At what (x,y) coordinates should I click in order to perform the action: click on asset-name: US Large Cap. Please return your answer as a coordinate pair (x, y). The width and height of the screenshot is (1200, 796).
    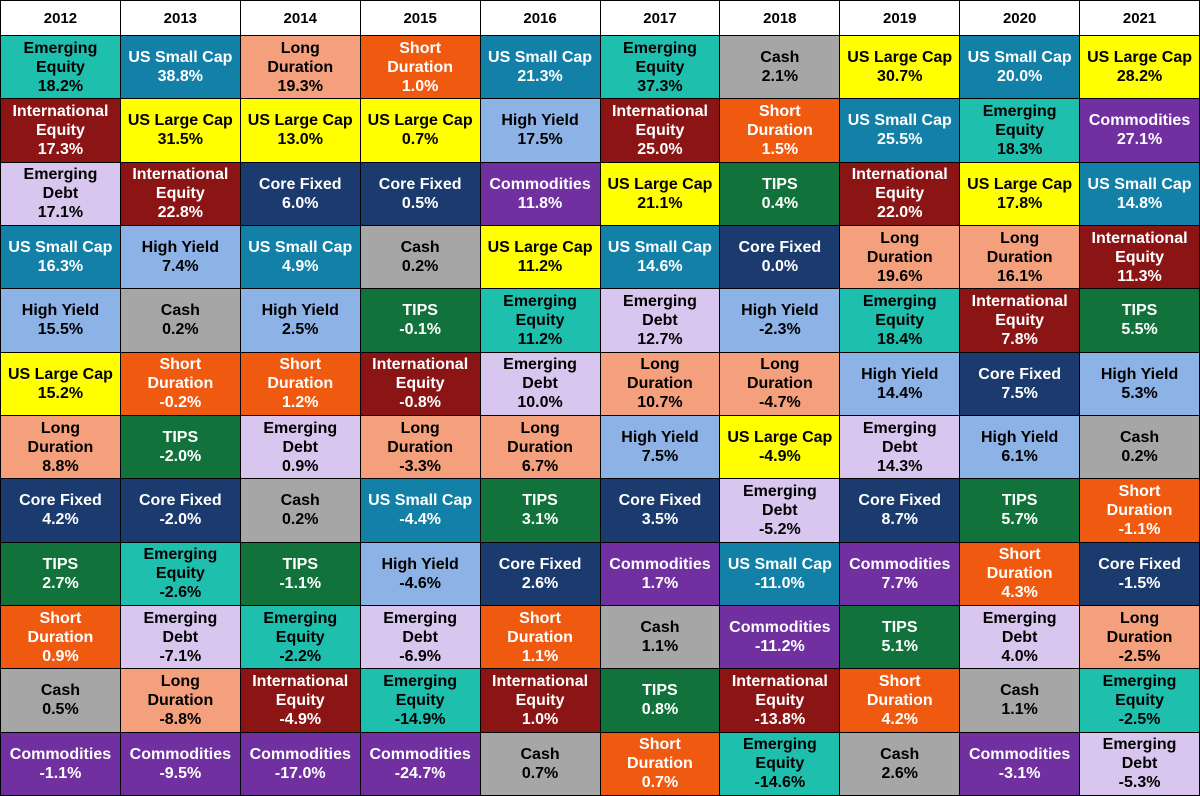
    Looking at the image, I should click on (1139, 58).